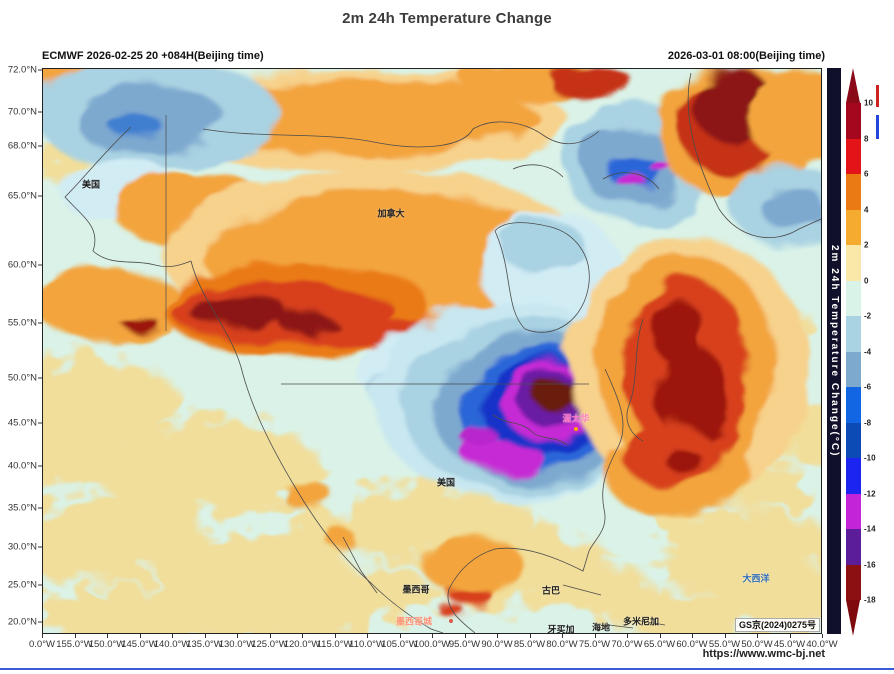  What do you see at coordinates (497, 644) in the screenshot?
I see `lon-tick-label: 90.0°W` at bounding box center [497, 644].